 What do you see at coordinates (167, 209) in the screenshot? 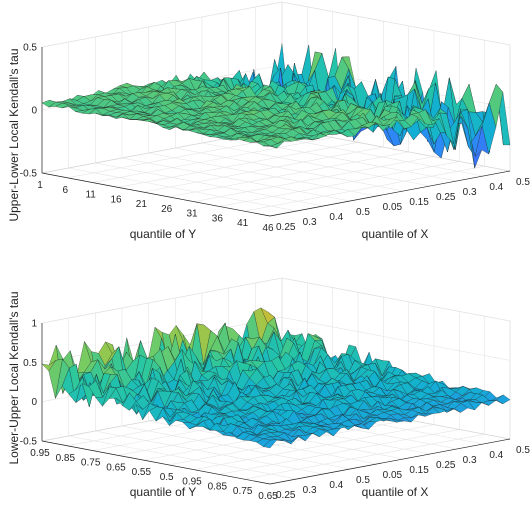
I see `y-tick-label: 26` at bounding box center [167, 209].